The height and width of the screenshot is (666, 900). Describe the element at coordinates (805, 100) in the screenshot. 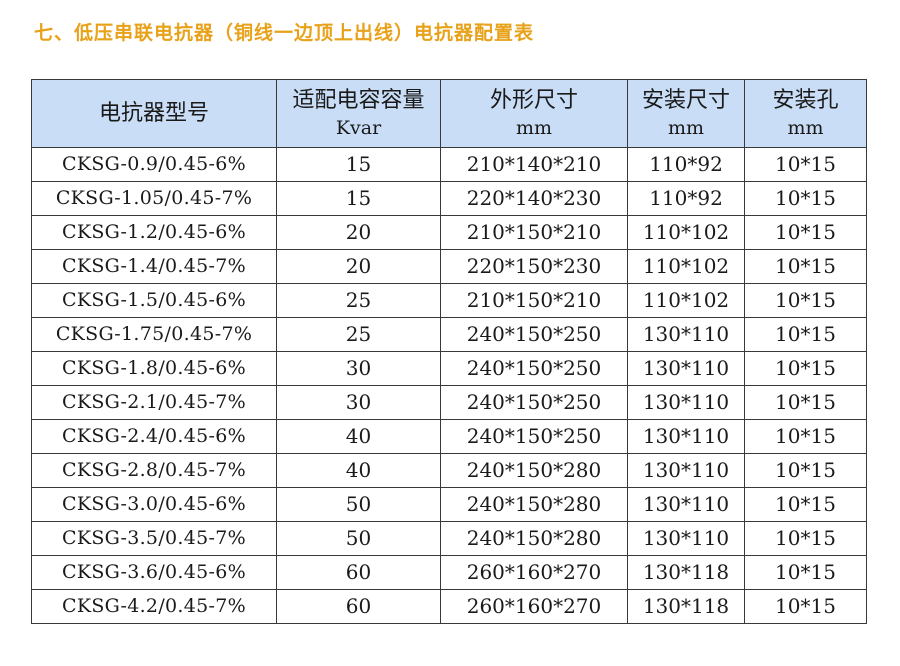

I see `header-label: 安装孔` at that location.